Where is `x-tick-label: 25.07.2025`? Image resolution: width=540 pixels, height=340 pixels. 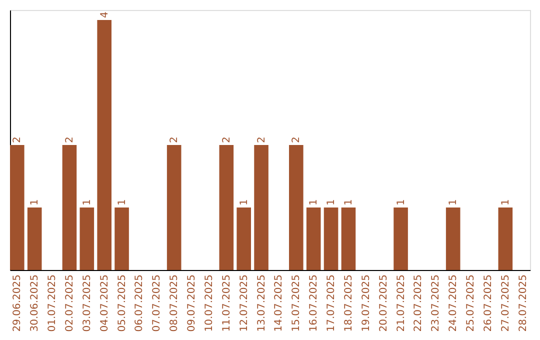 x-tick-label: 25.07.2025 is located at coordinates (471, 303).